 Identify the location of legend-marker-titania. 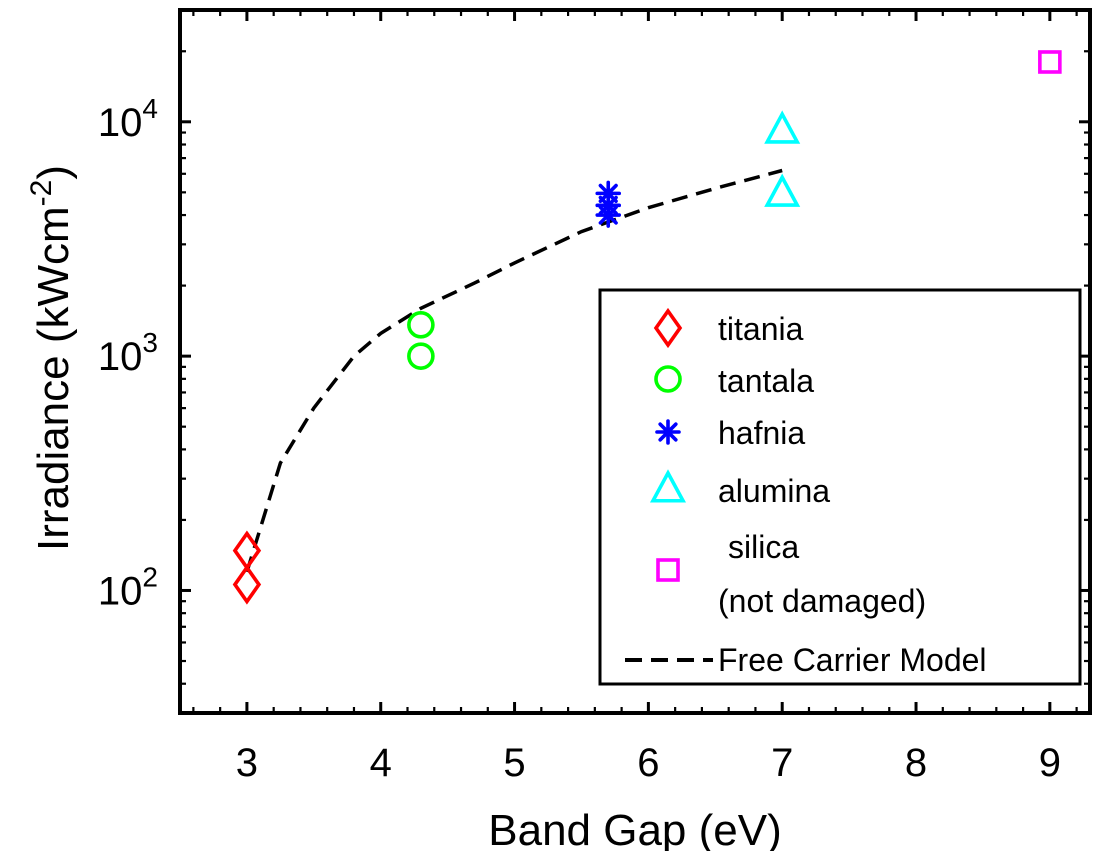
(668, 328).